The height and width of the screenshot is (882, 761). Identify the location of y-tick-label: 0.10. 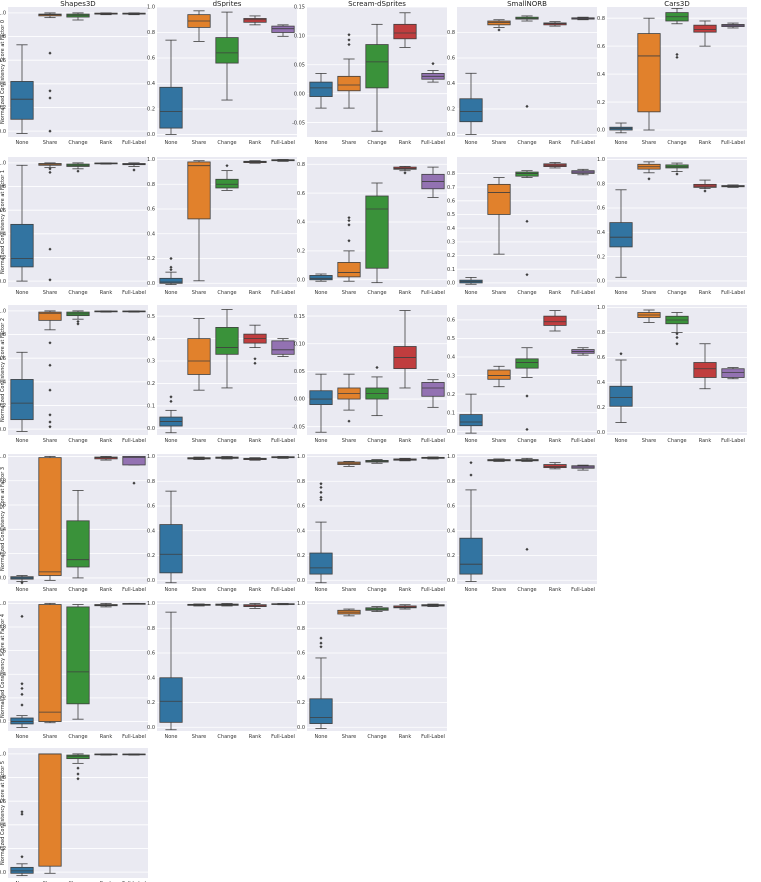
(299, 344).